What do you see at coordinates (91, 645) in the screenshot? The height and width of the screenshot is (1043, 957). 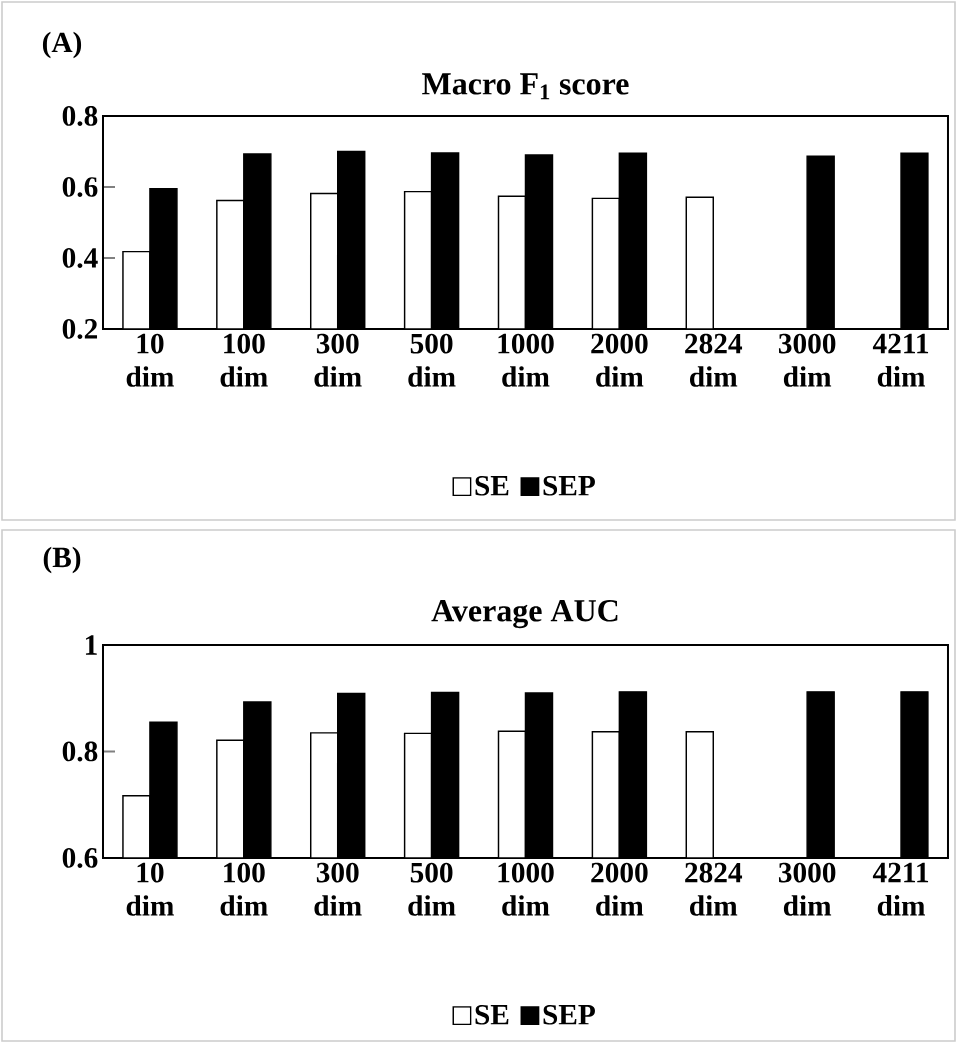 I see `y-tick-label: 1` at bounding box center [91, 645].